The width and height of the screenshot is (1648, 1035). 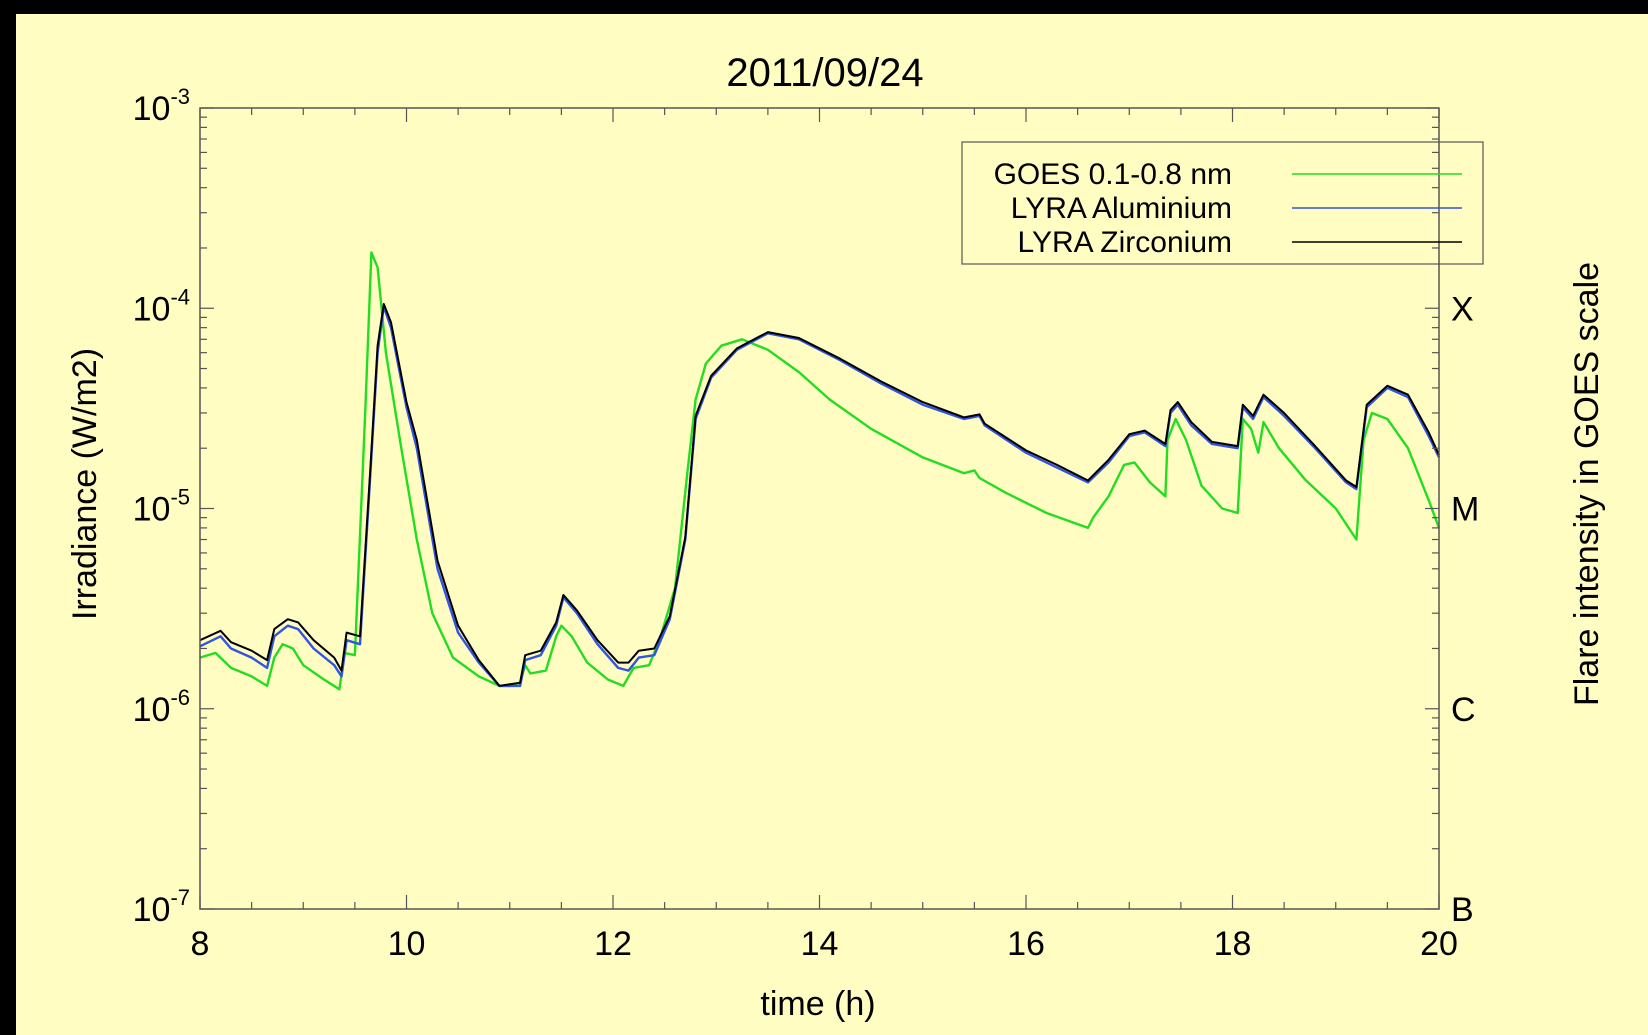 I want to click on x-tick-label: 12, so click(x=613, y=944).